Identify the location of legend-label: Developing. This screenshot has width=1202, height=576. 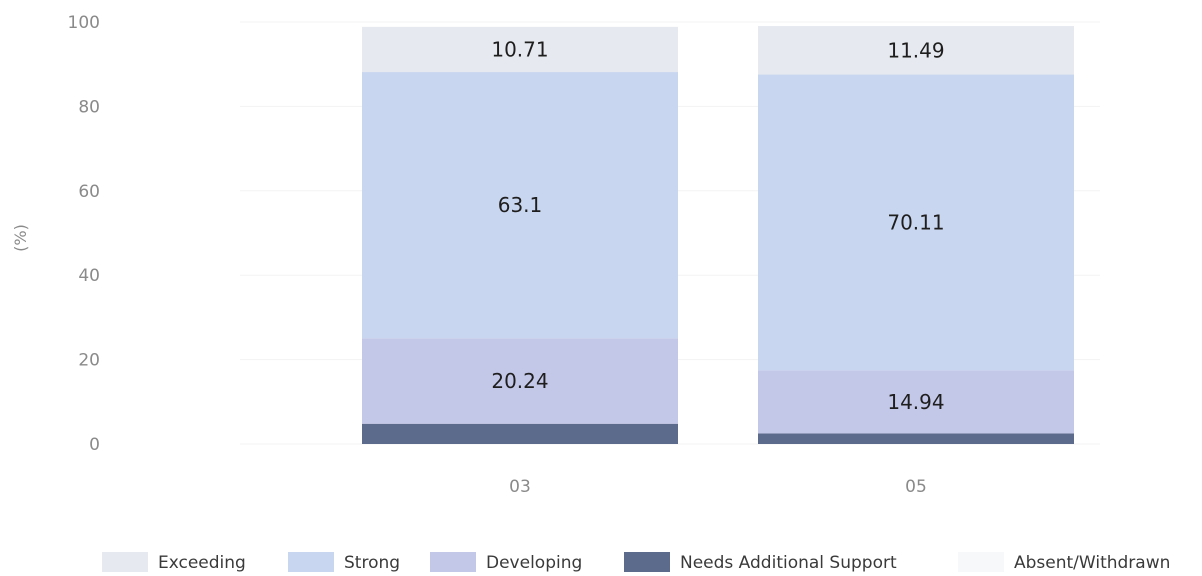
(534, 563).